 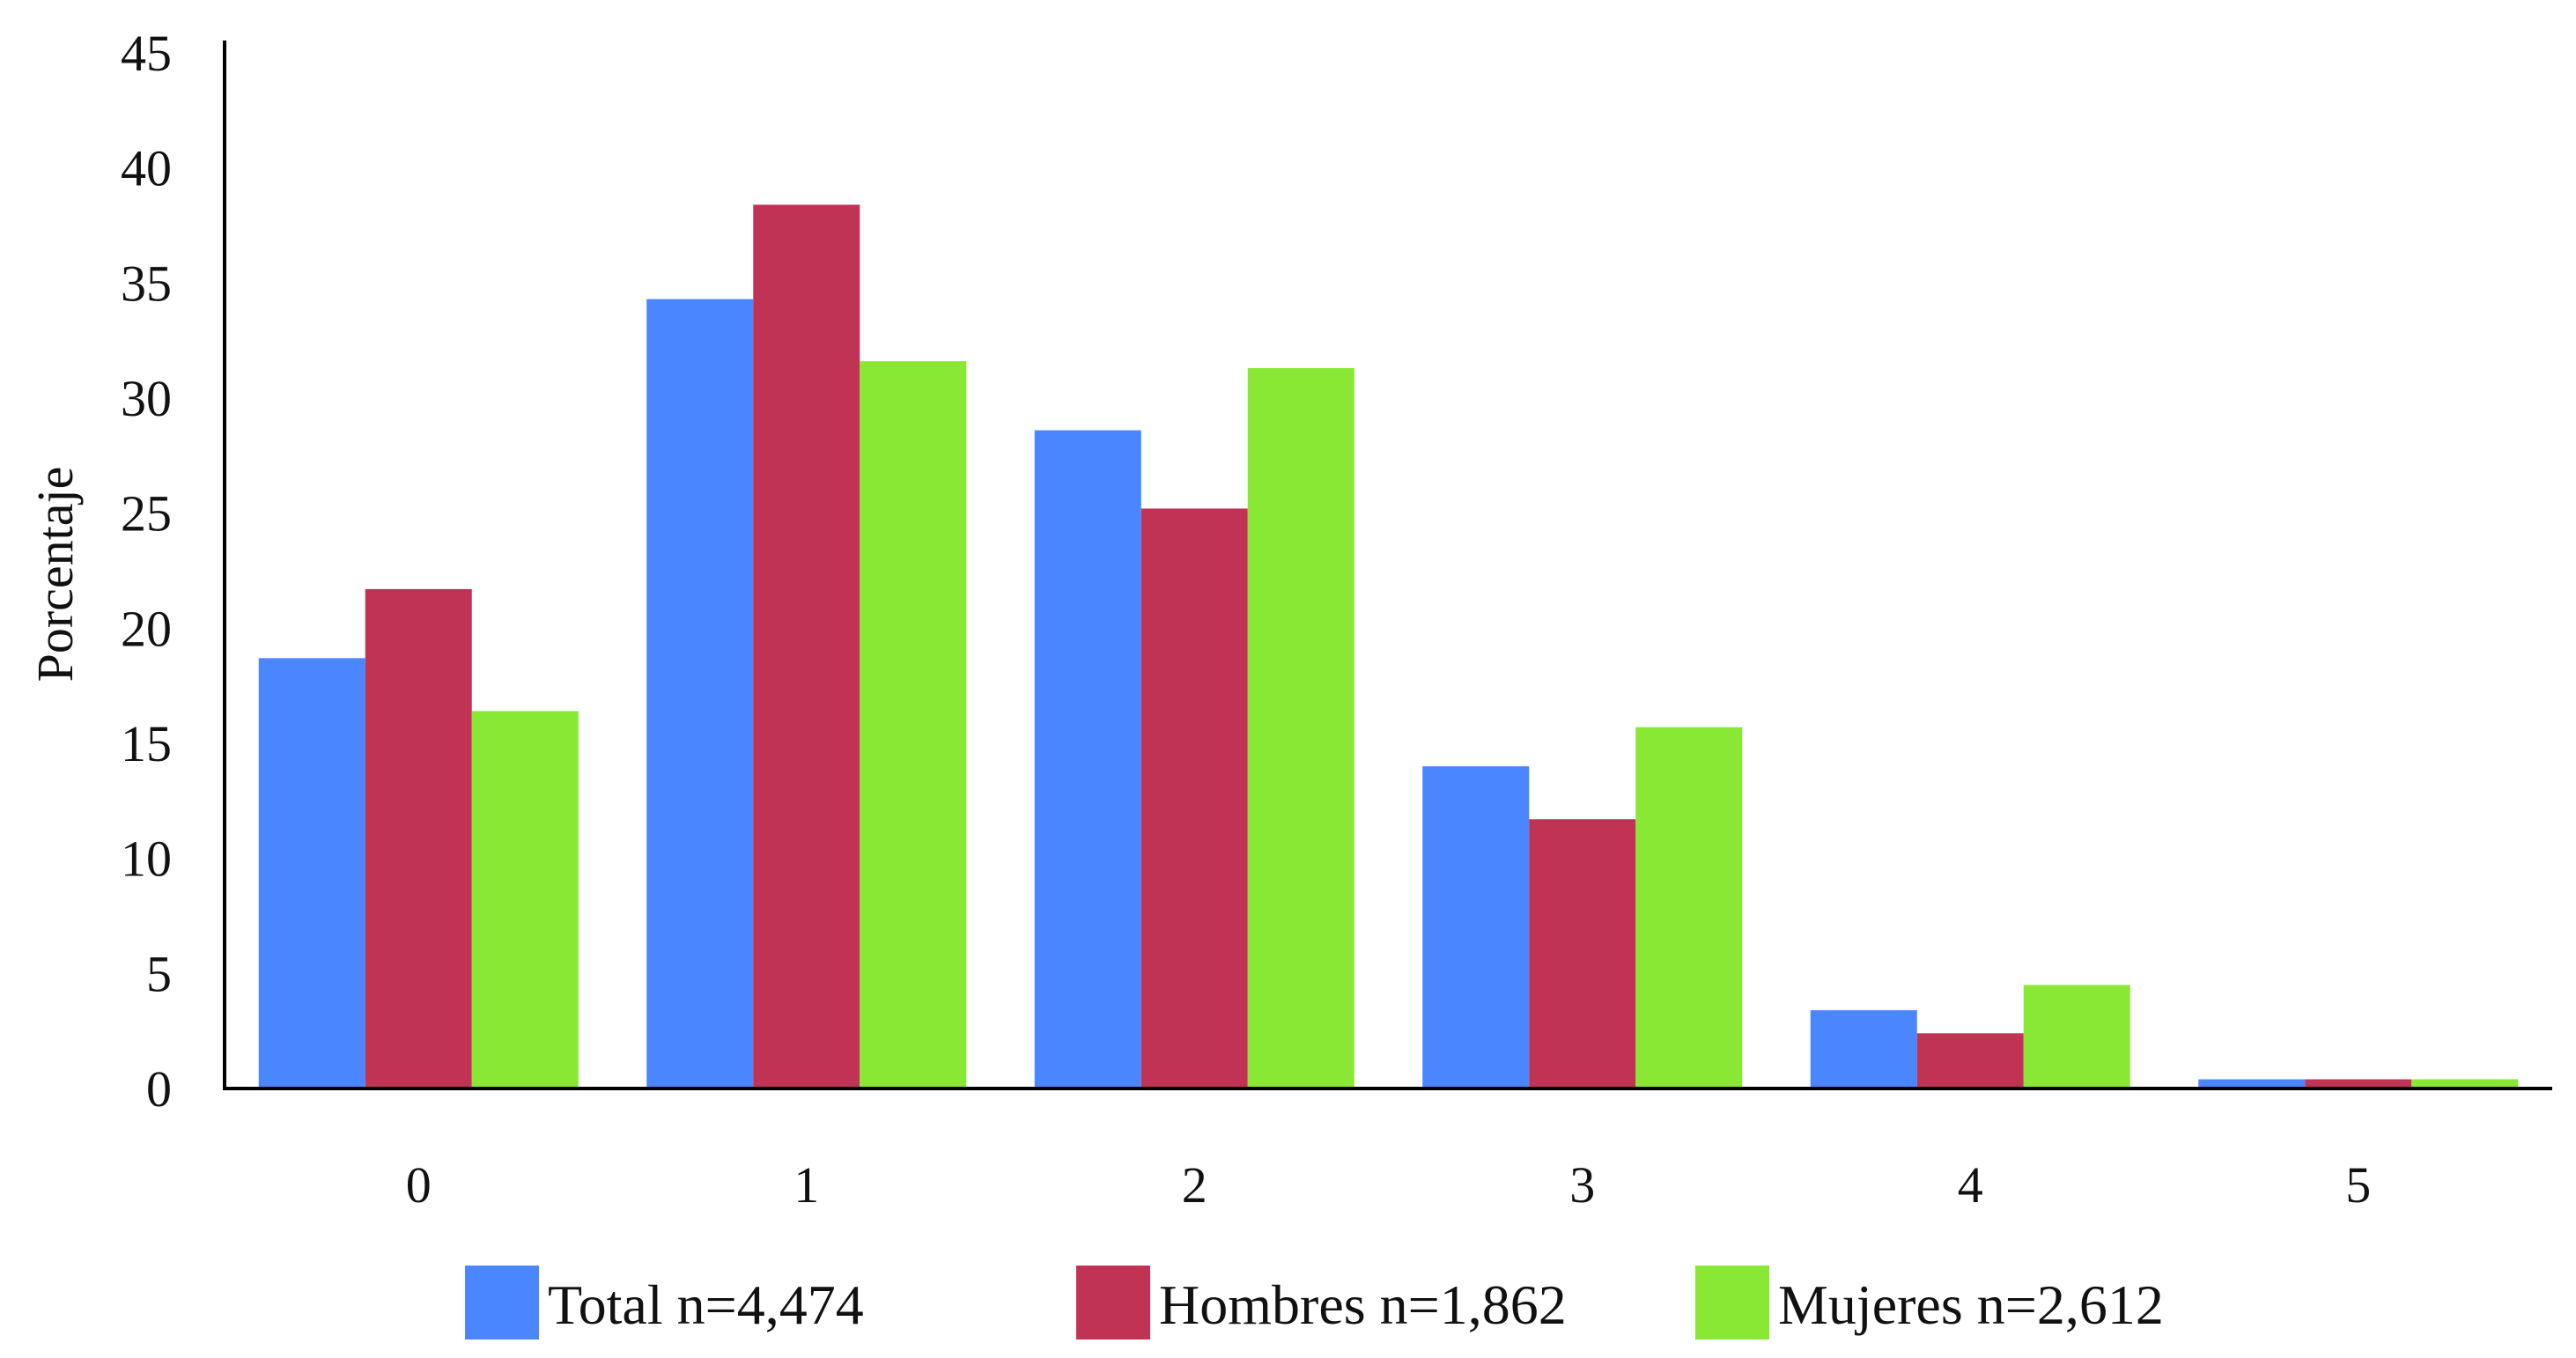 What do you see at coordinates (1582, 1185) in the screenshot?
I see `x-tick-label: 3` at bounding box center [1582, 1185].